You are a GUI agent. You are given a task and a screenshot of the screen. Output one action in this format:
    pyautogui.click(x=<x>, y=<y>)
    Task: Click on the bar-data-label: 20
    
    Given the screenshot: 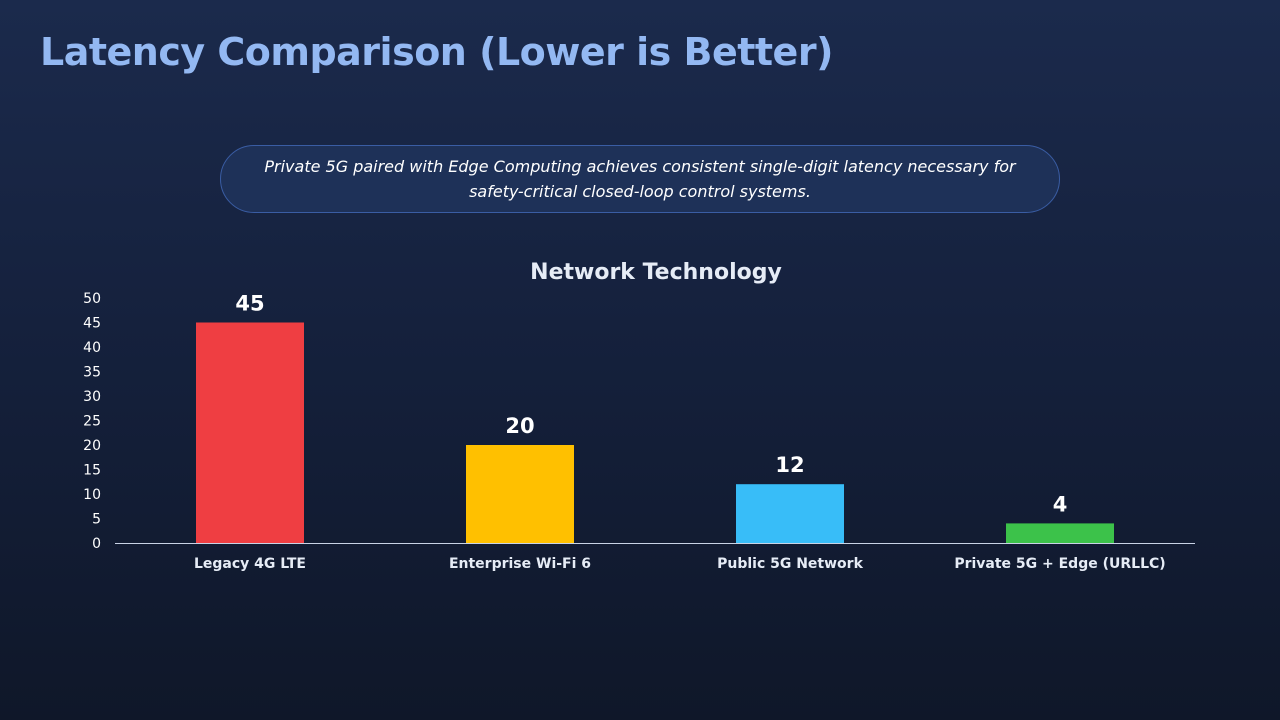 What is the action you would take?
    pyautogui.click(x=519, y=426)
    